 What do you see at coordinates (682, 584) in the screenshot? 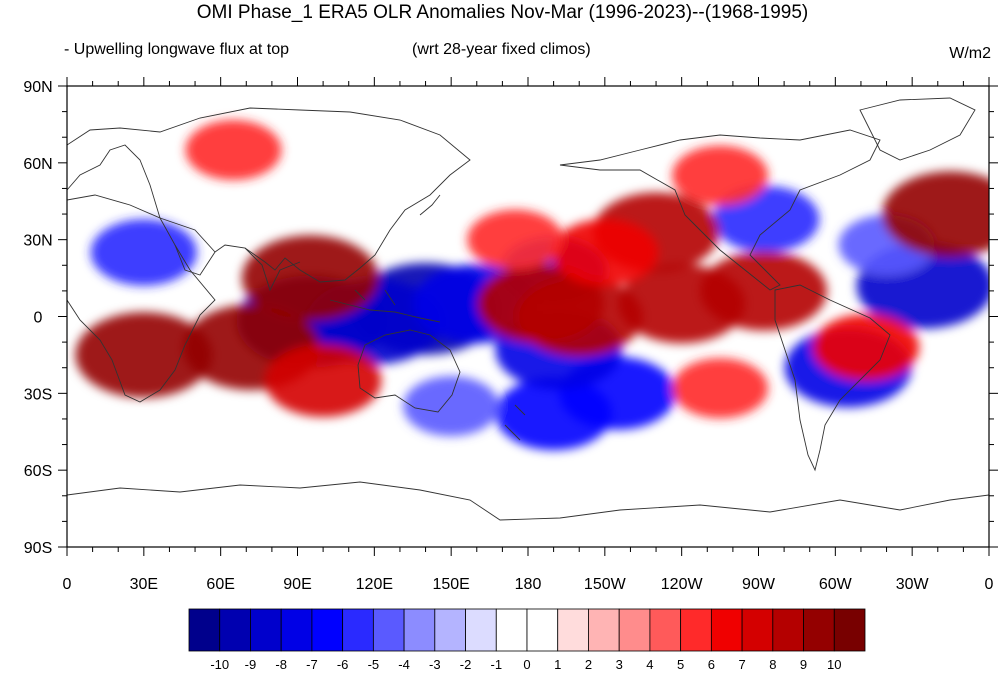
I see `lon-label-8: 120W` at bounding box center [682, 584].